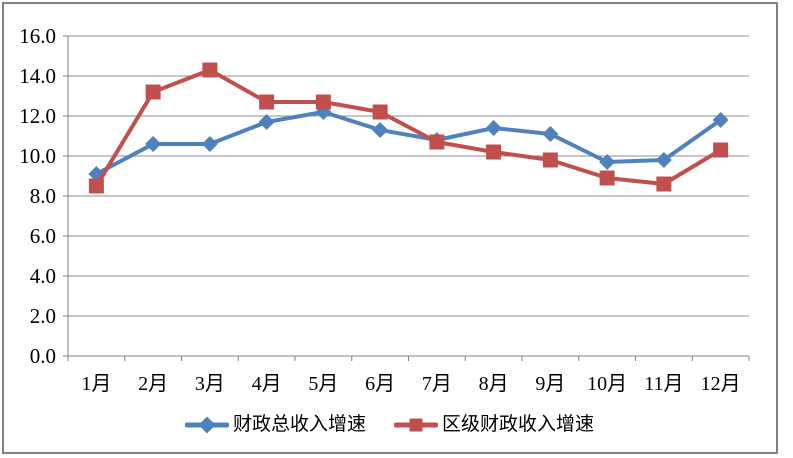 The width and height of the screenshot is (793, 458). Describe the element at coordinates (43, 316) in the screenshot. I see `svg-text: 2.0` at that location.